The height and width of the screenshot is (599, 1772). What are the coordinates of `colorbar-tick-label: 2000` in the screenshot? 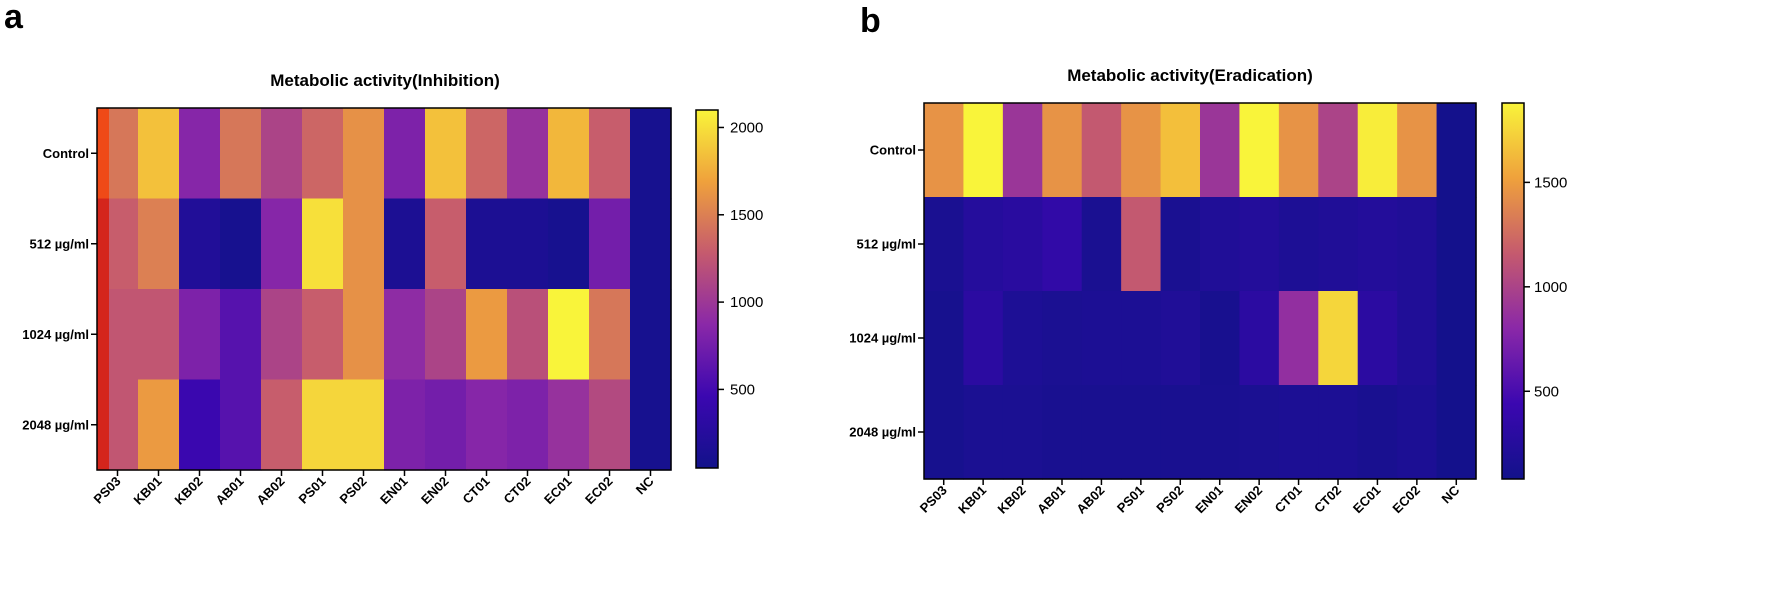 It's located at (746, 127).